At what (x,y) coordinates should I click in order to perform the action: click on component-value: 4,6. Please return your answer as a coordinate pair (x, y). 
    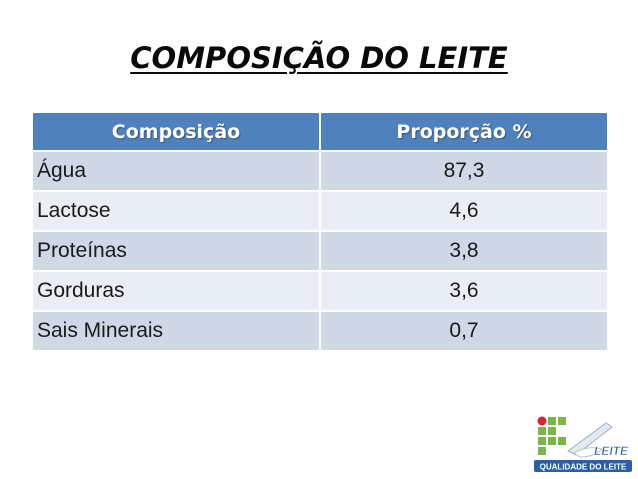
    Looking at the image, I should click on (463, 210).